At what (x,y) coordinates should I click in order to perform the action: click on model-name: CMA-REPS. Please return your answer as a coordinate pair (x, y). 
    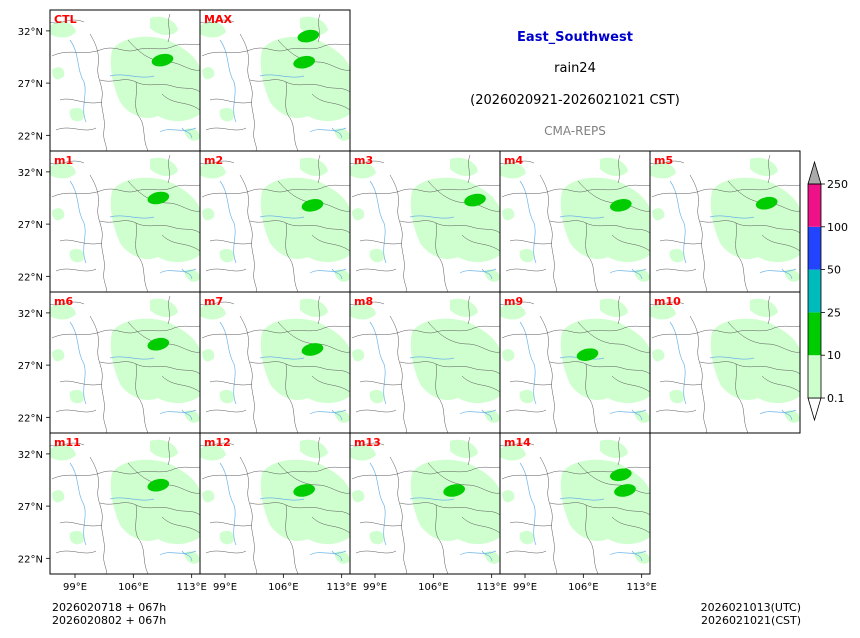
    Looking at the image, I should click on (575, 131).